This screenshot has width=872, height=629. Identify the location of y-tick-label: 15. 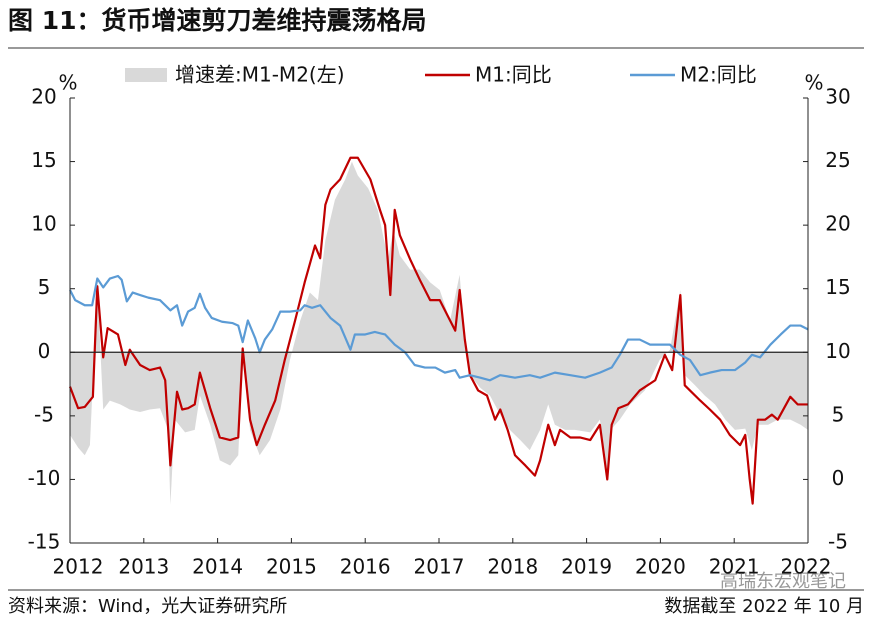
(43, 160).